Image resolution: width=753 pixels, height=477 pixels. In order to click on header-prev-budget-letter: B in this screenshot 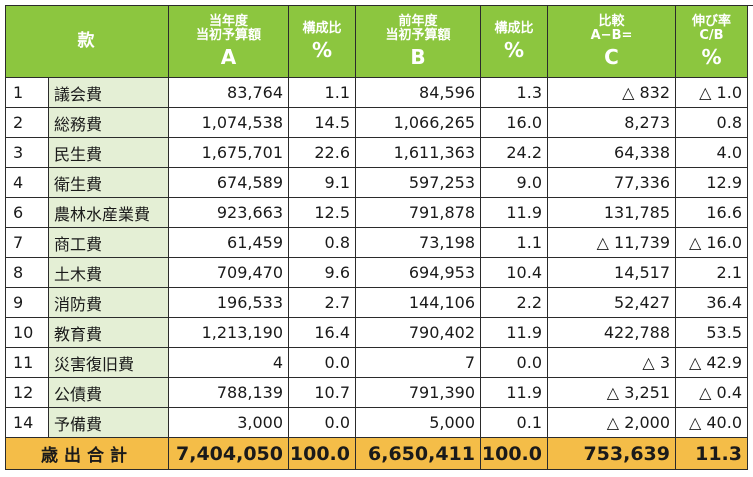, I will do `click(418, 56)`.